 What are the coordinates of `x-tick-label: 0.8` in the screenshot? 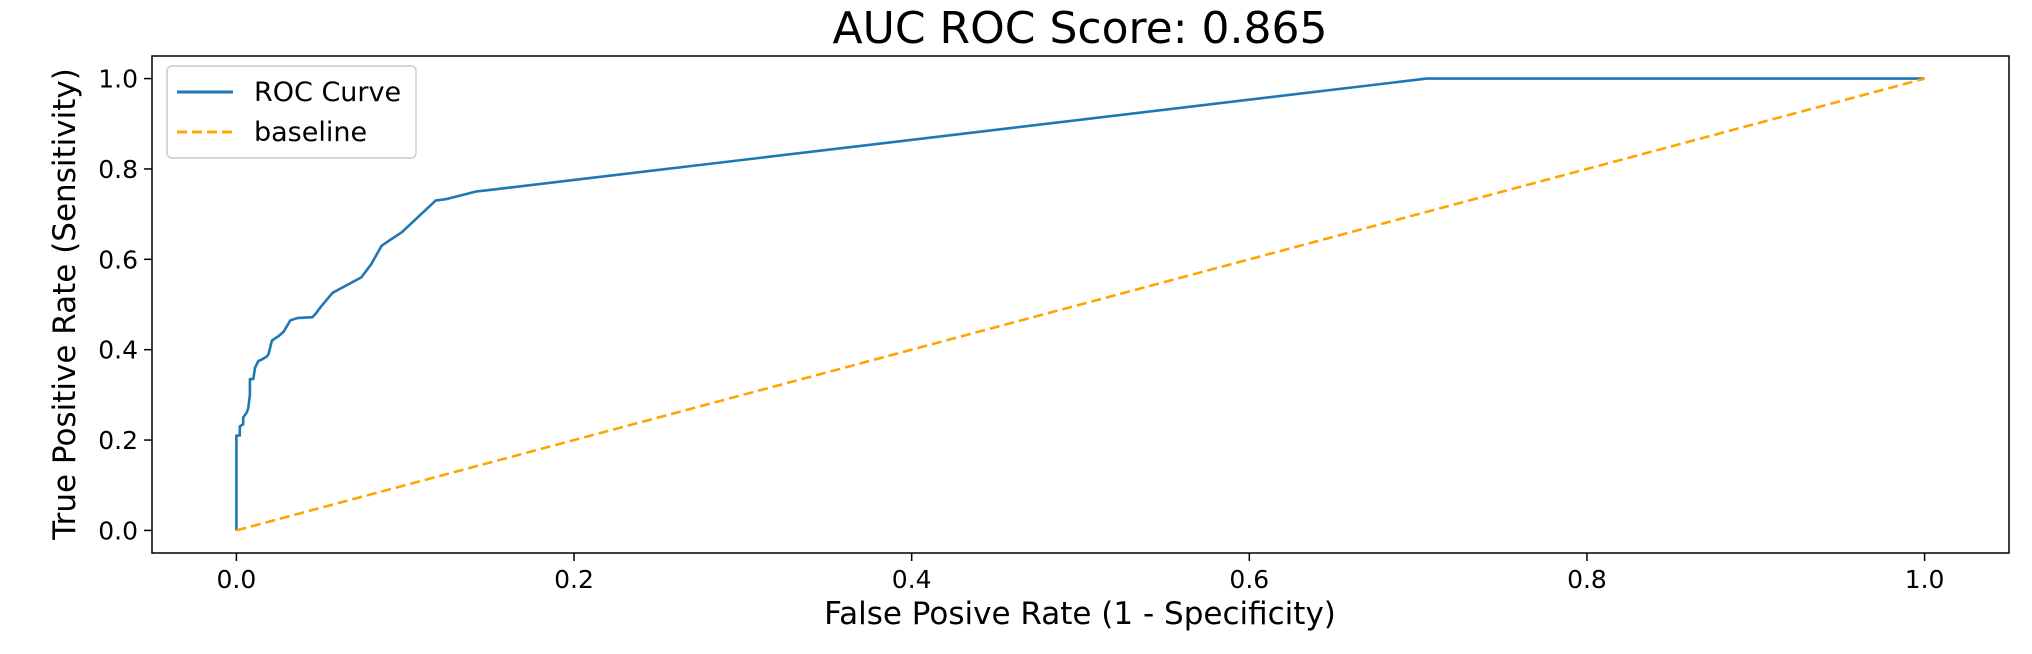 It's located at (1587, 579).